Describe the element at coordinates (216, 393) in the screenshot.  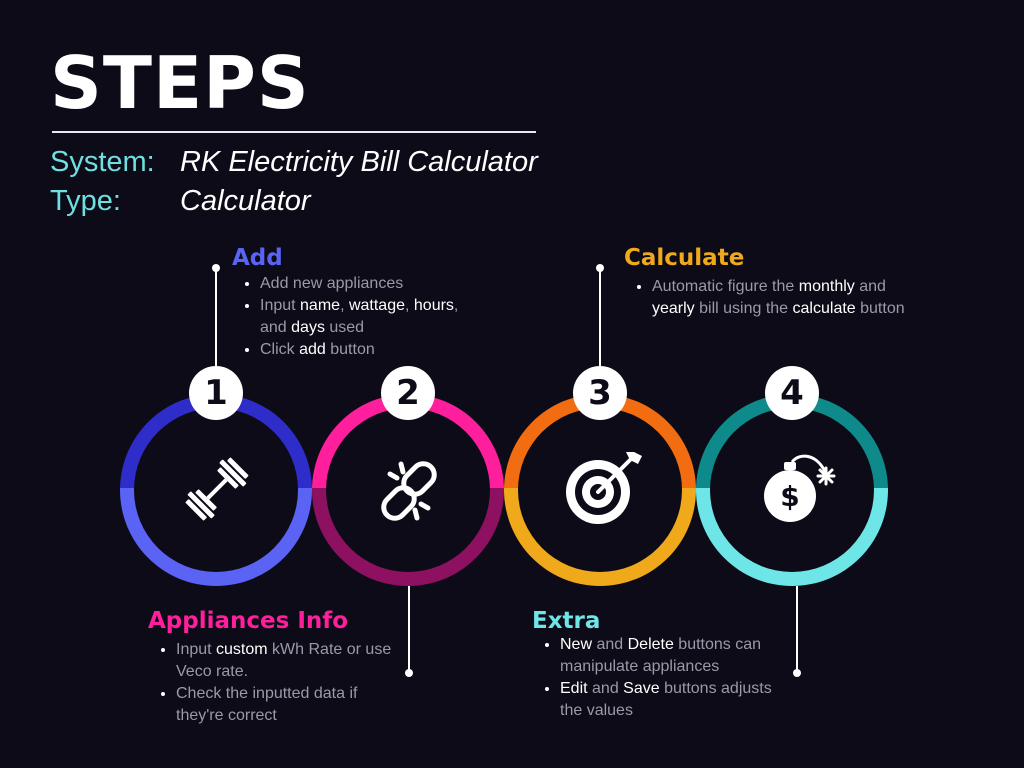
I see `step-1-number-badge: 1` at that location.